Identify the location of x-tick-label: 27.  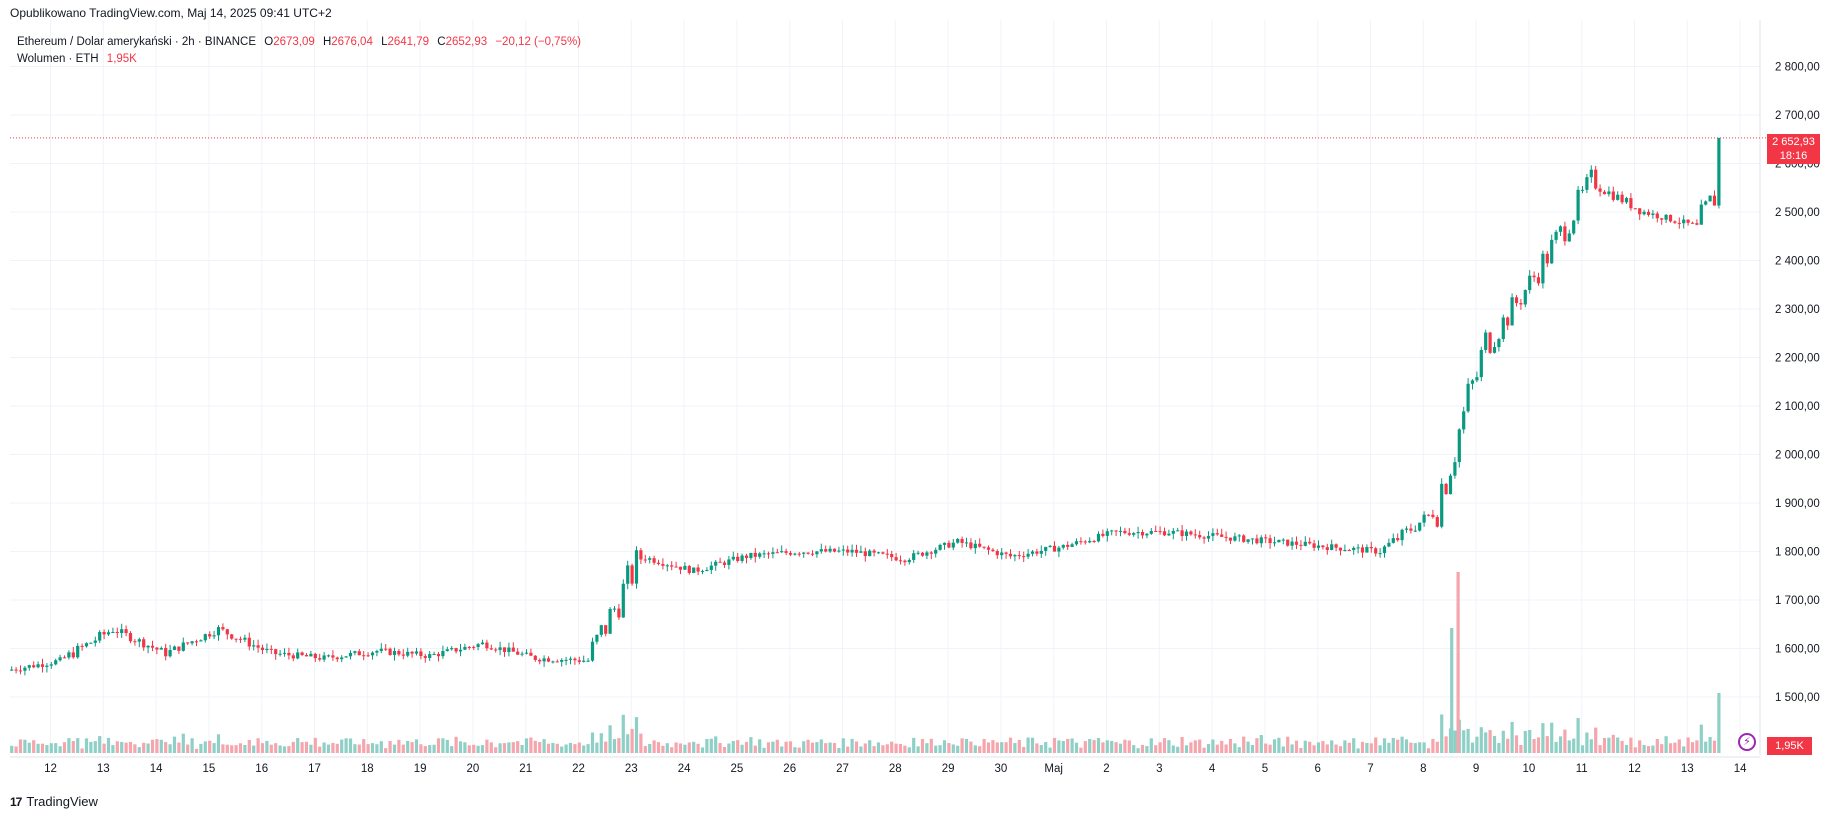
(842, 769).